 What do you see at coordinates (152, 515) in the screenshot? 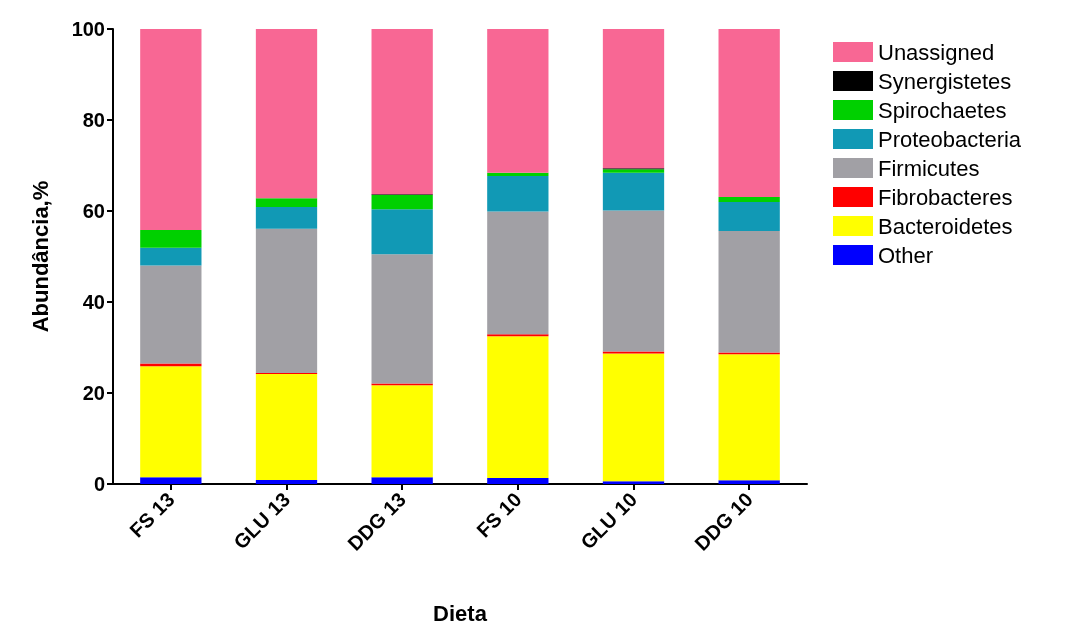
I see `x-tick-label: FS 13` at bounding box center [152, 515].